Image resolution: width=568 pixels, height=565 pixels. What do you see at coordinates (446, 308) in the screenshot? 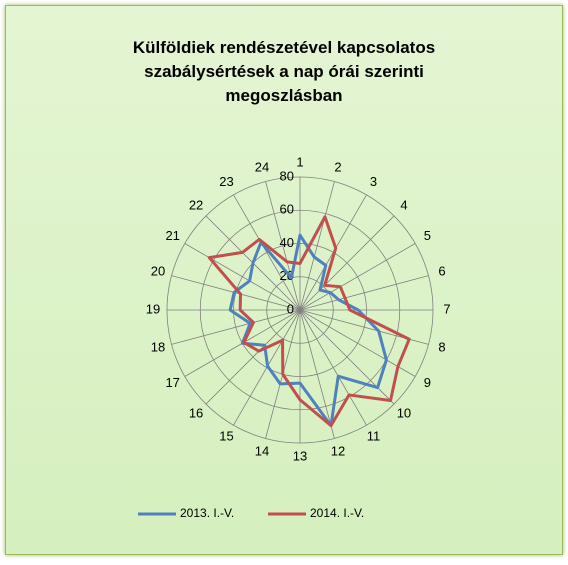
I see `category-label: 7` at bounding box center [446, 308].